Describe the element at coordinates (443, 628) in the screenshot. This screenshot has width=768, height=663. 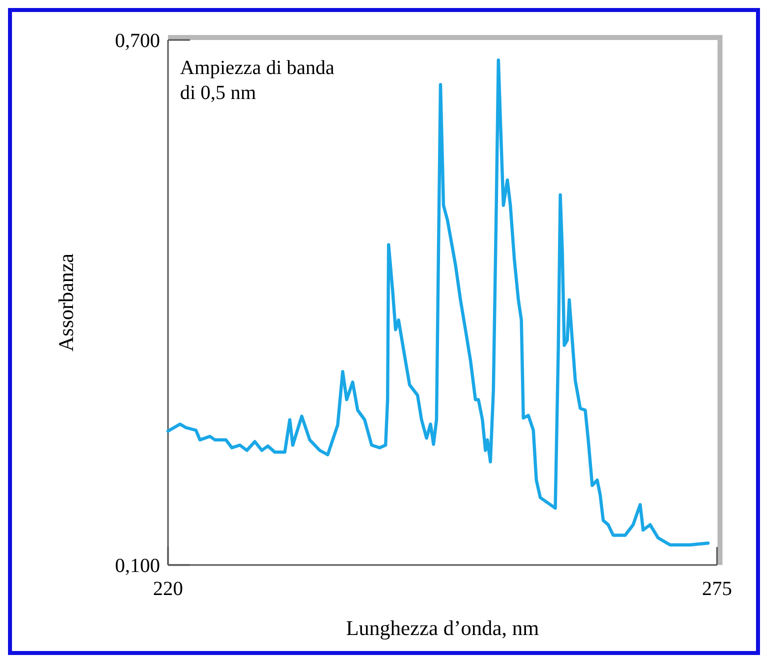
I see `x-axis-title: Lunghezza d’onda, nm` at that location.